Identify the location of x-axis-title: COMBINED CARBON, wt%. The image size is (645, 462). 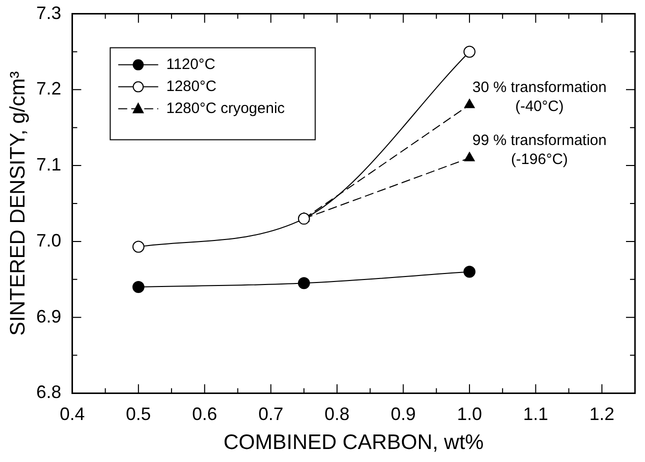
(354, 442).